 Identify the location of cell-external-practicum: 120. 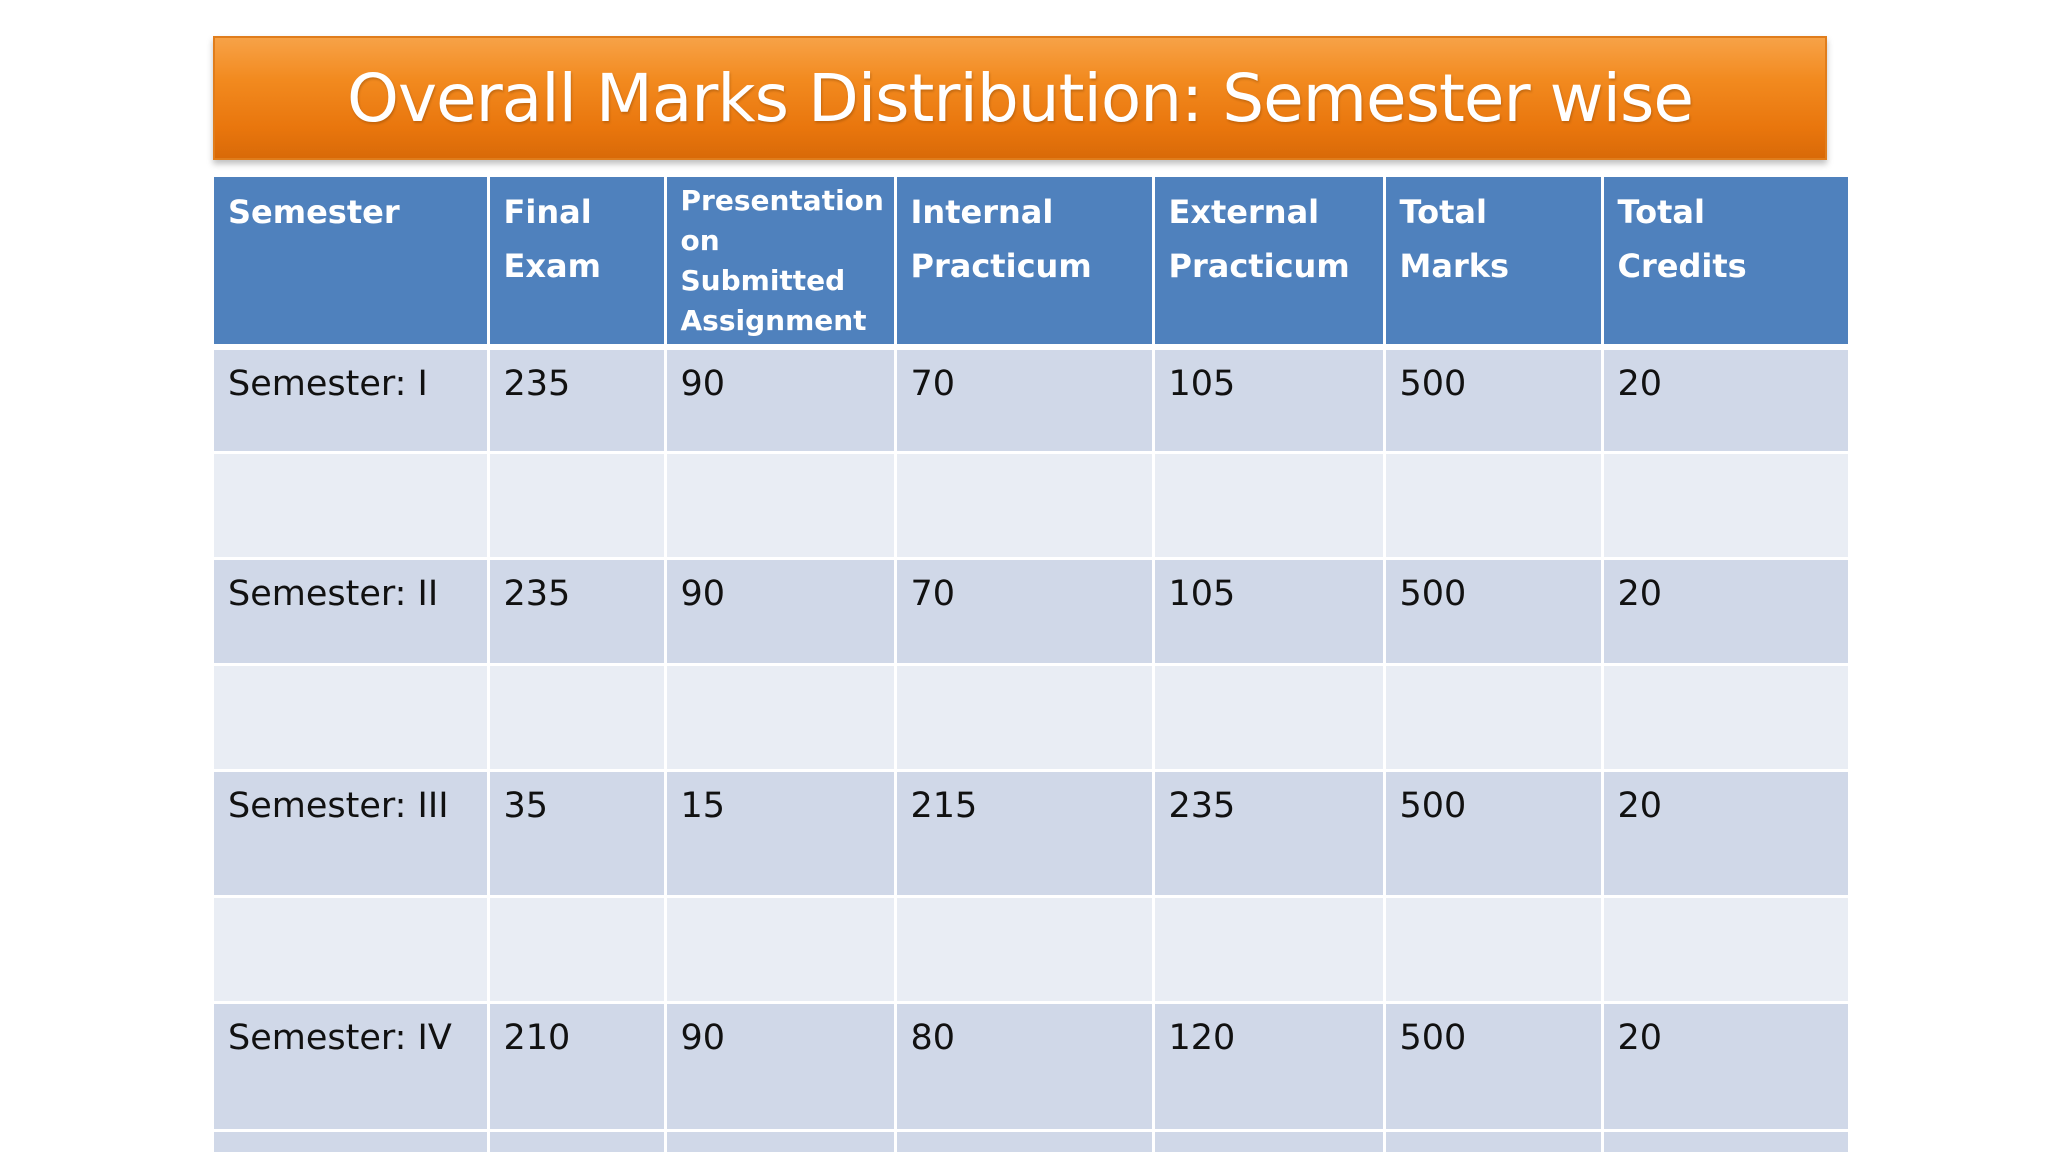
(1269, 1067).